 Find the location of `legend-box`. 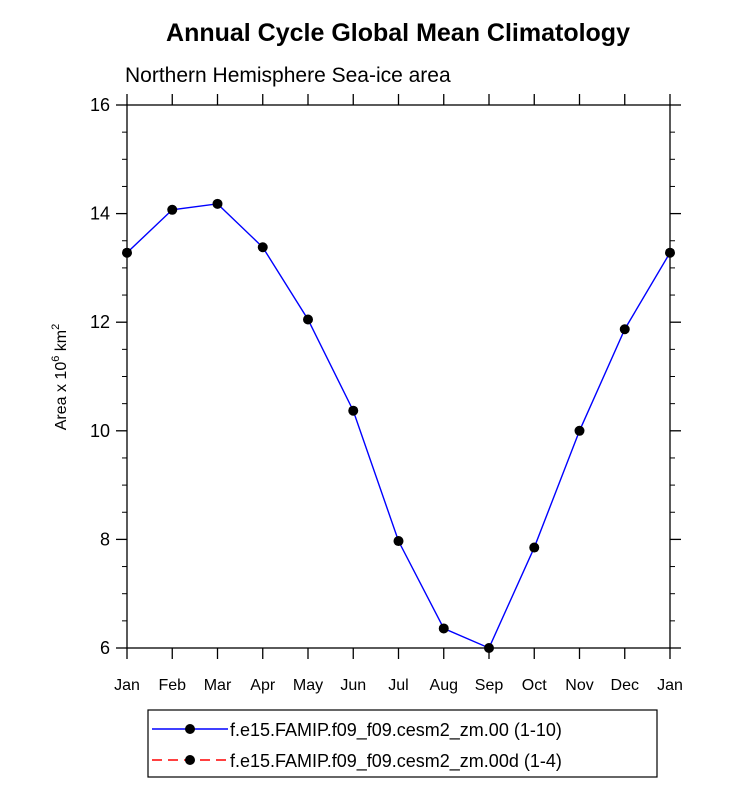

legend-box is located at coordinates (402, 743).